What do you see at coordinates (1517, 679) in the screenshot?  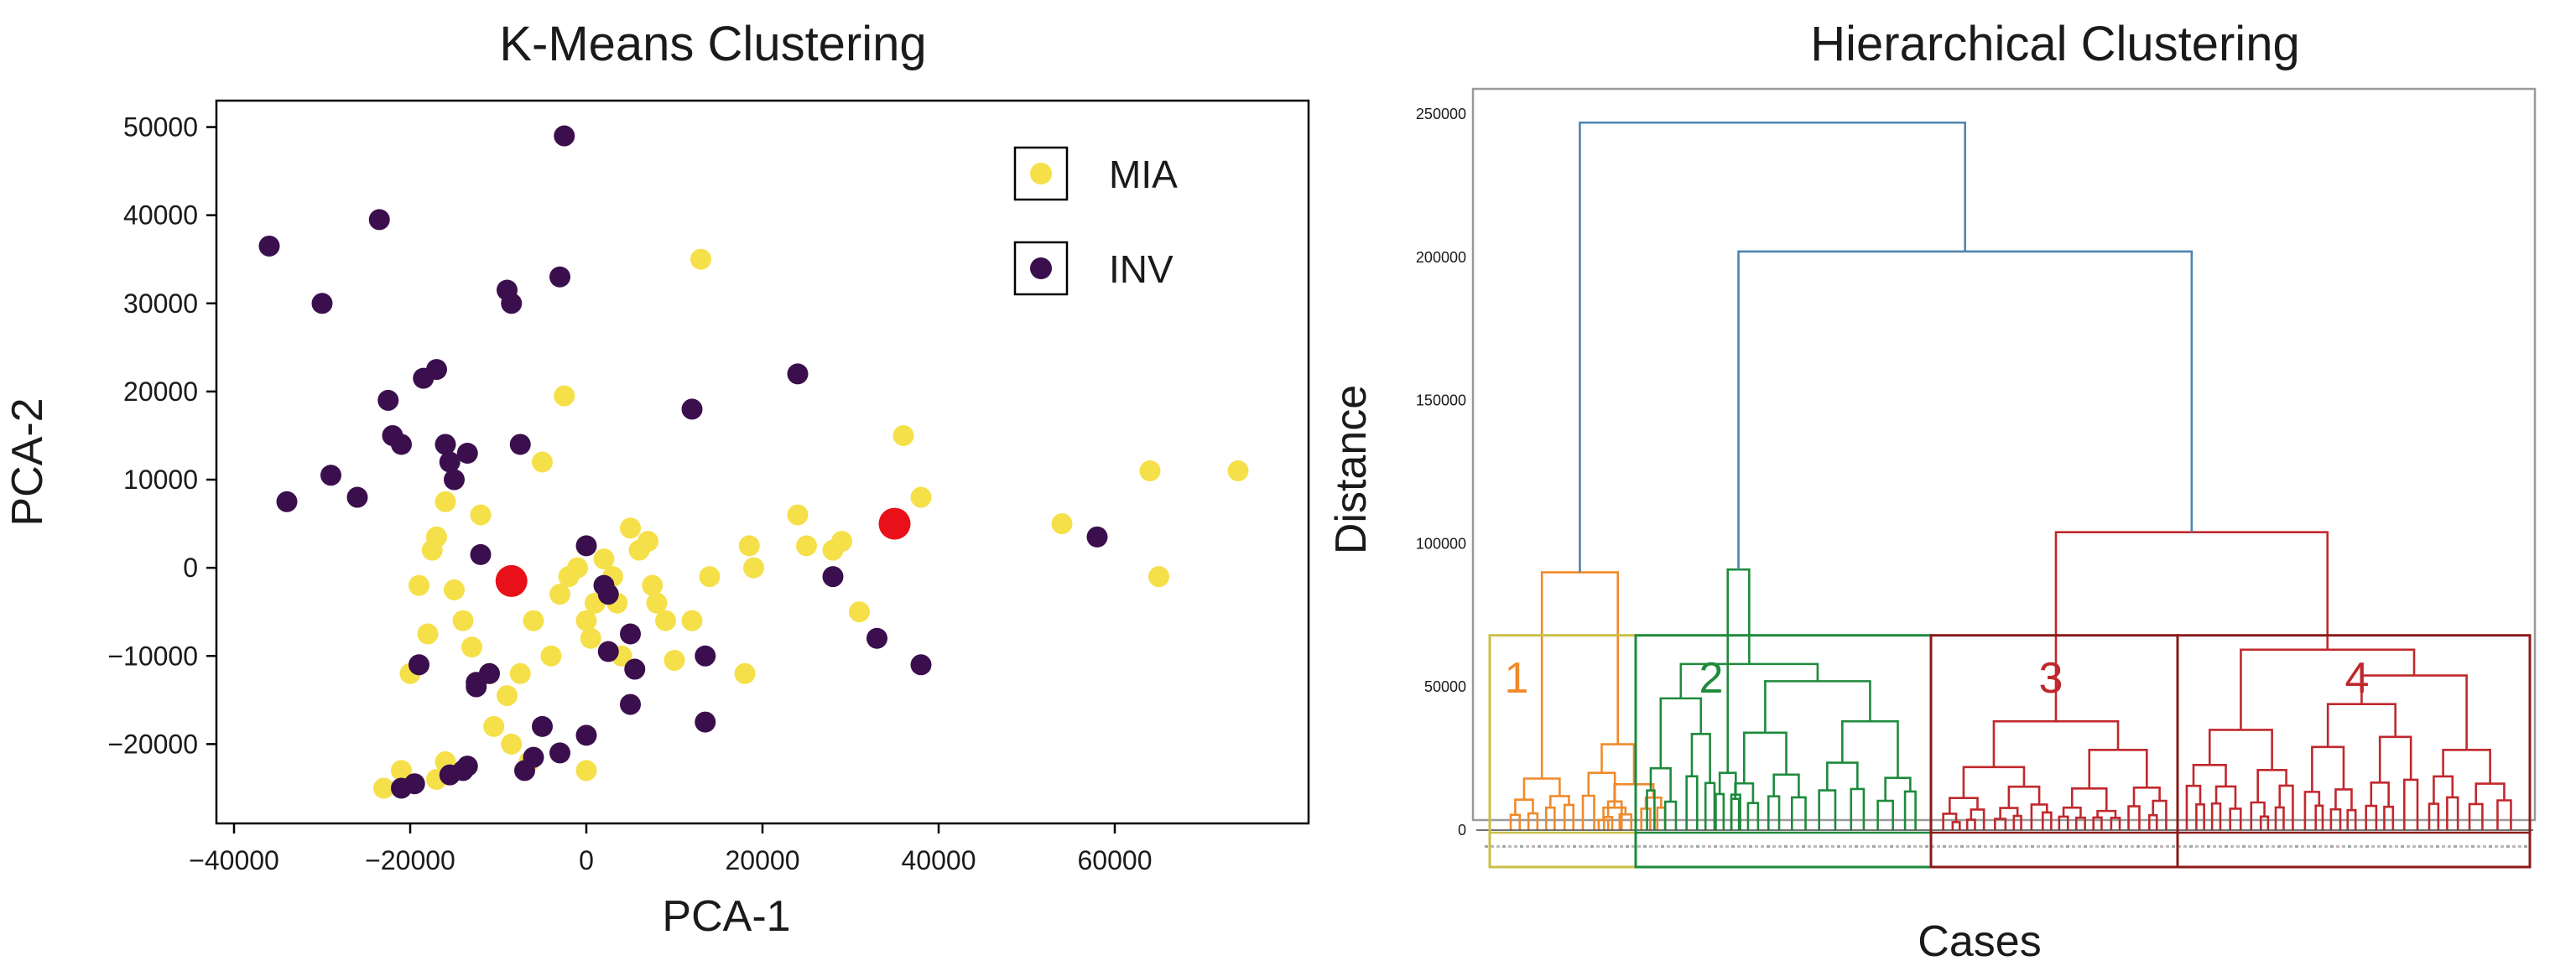 I see `cluster-label-1: 1` at bounding box center [1517, 679].